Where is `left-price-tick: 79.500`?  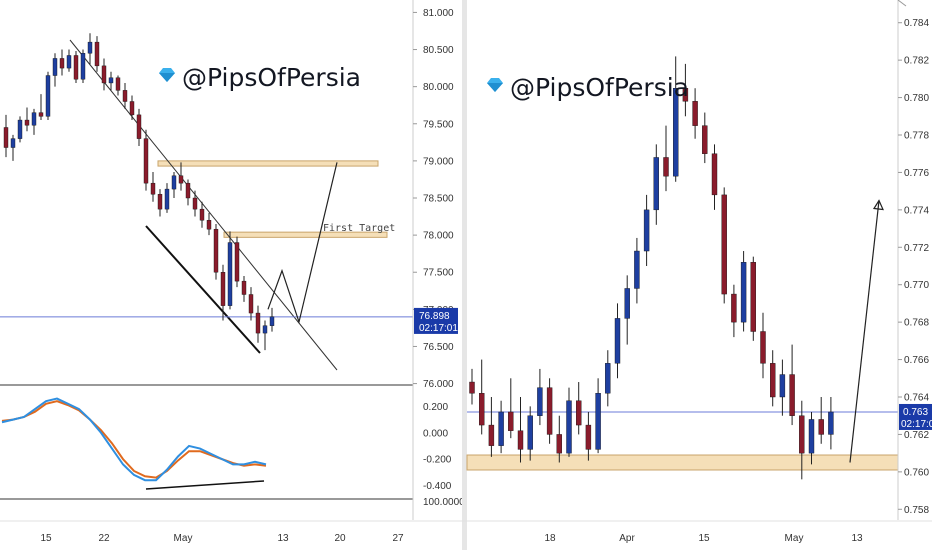 left-price-tick: 79.500 is located at coordinates (438, 124).